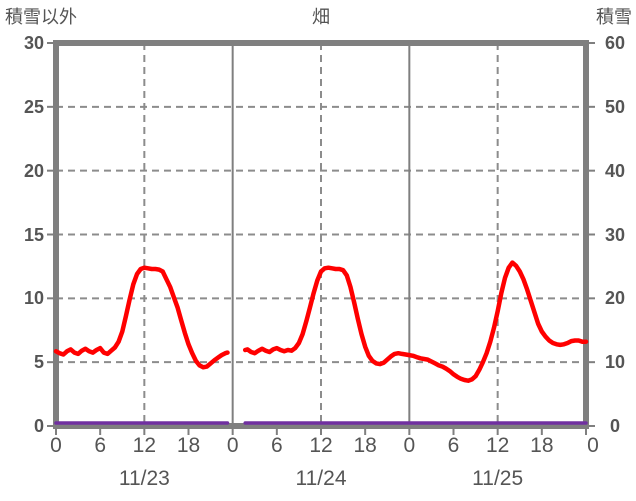 The height and width of the screenshot is (501, 636). What do you see at coordinates (321, 478) in the screenshot?
I see `x-date-label: 11/24` at bounding box center [321, 478].